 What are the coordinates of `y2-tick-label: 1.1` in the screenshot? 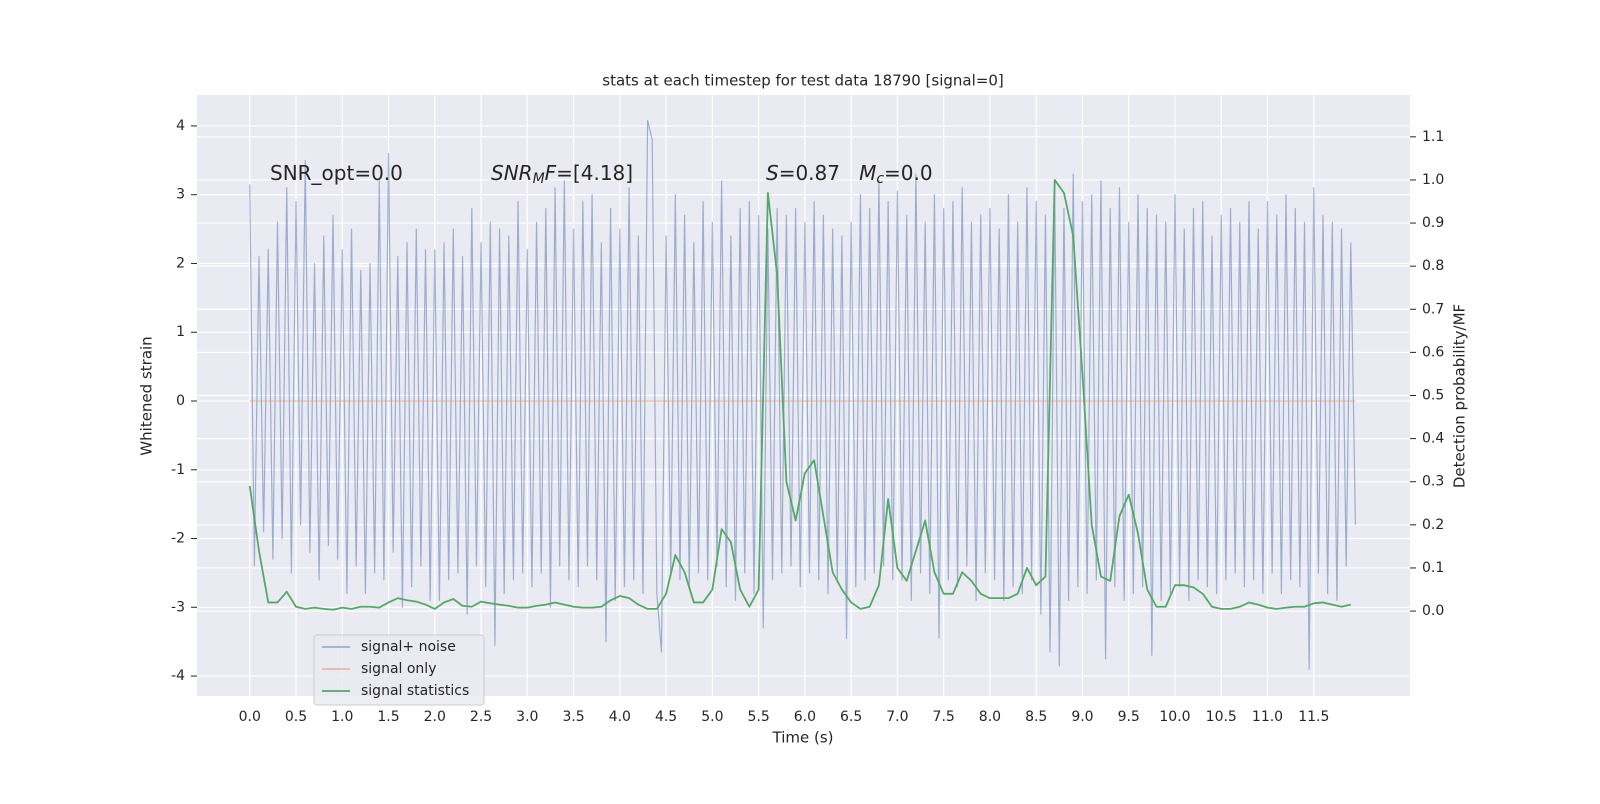 It's located at (1433, 137).